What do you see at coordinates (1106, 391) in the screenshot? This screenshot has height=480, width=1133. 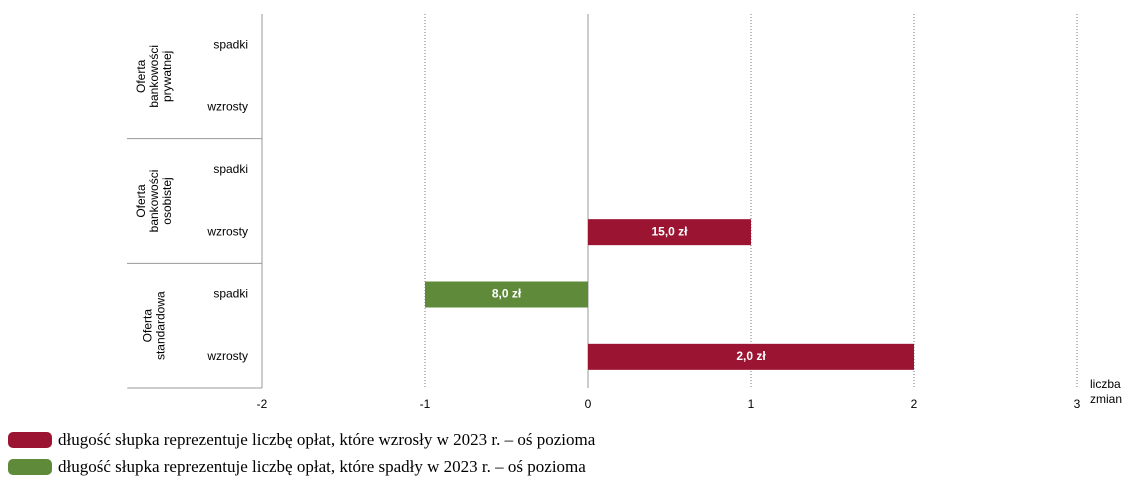 I see `x-axis-label: liczba zmian` at bounding box center [1106, 391].